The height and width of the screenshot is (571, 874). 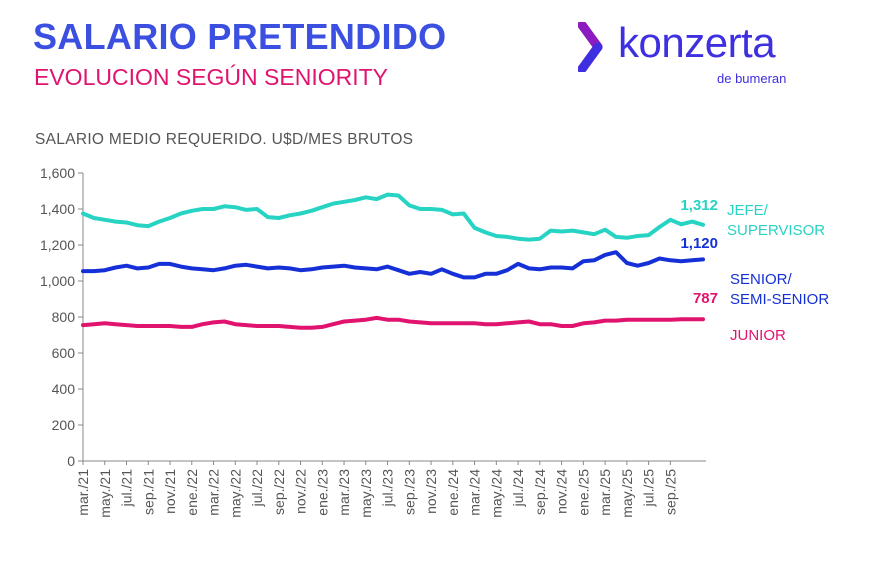 I want to click on x-tick-label: sep./21, so click(x=148, y=492).